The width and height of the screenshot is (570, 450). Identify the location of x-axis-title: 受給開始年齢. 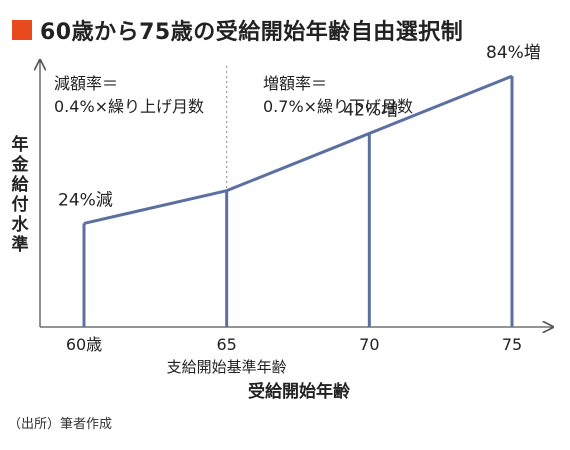
(299, 391).